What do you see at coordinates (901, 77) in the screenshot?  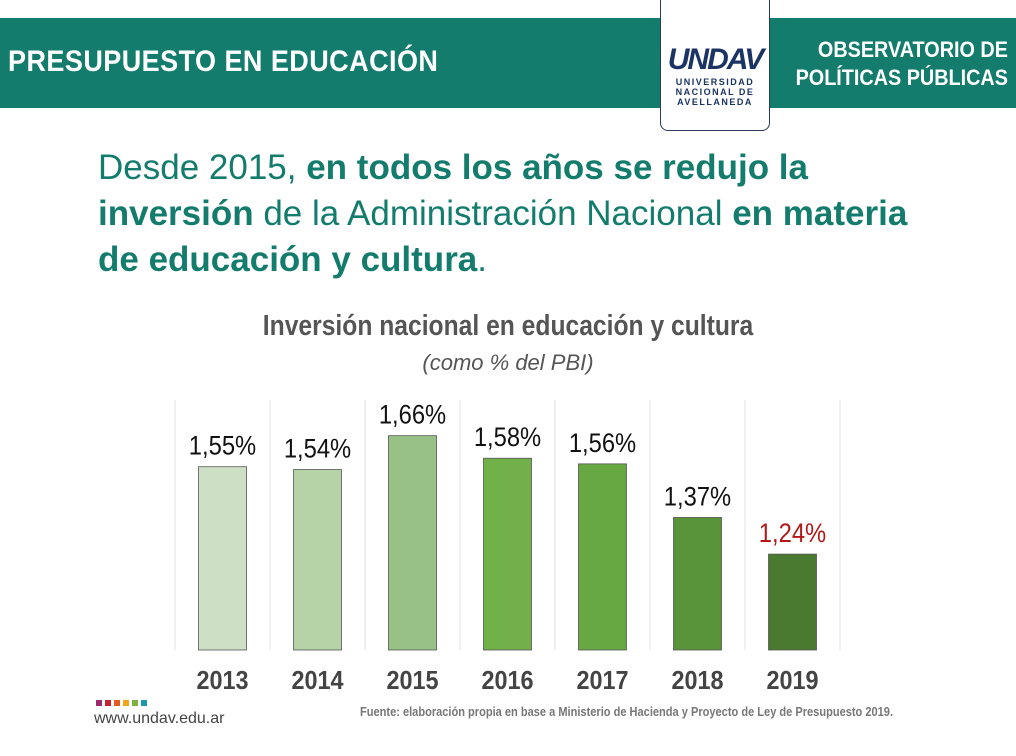 I see `observatorio-line: POLÍTICAS PÚBLICAS` at bounding box center [901, 77].